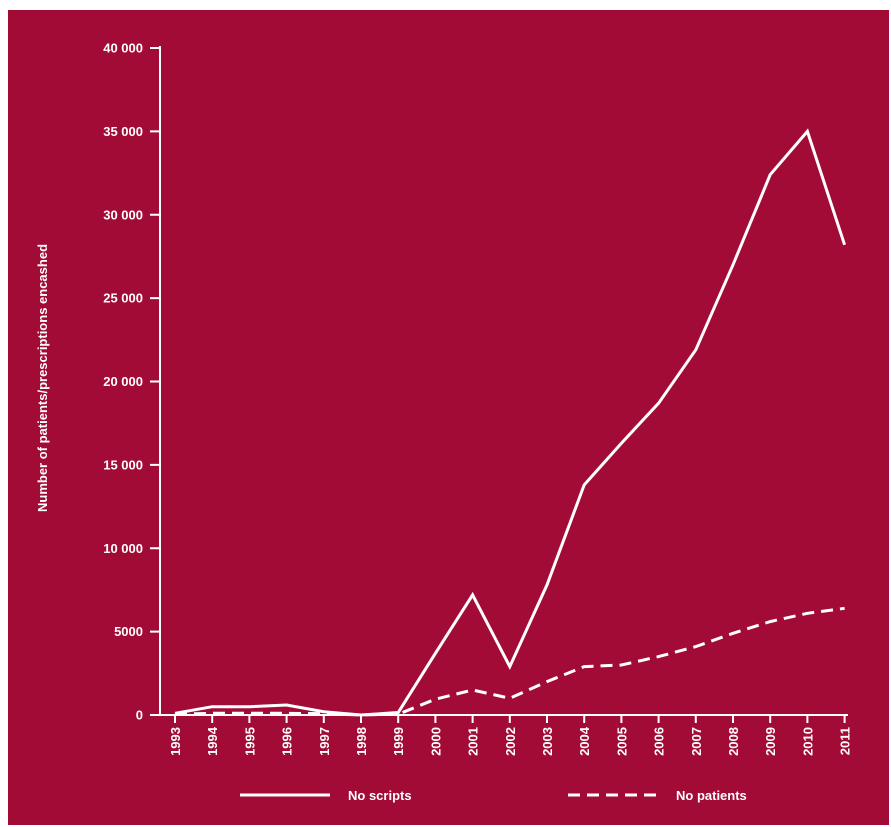 The height and width of the screenshot is (827, 891). What do you see at coordinates (696, 741) in the screenshot?
I see `x-tick-label: 2007` at bounding box center [696, 741].